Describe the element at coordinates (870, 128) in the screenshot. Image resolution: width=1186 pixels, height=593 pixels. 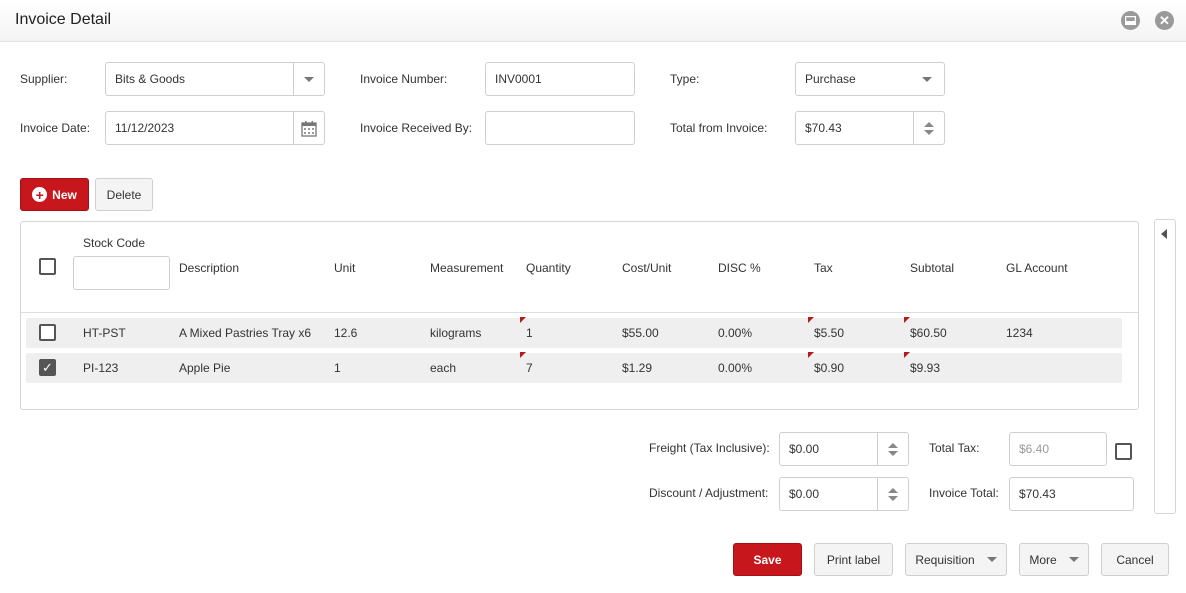
I see `total-from-invoice-input: $70.43` at that location.